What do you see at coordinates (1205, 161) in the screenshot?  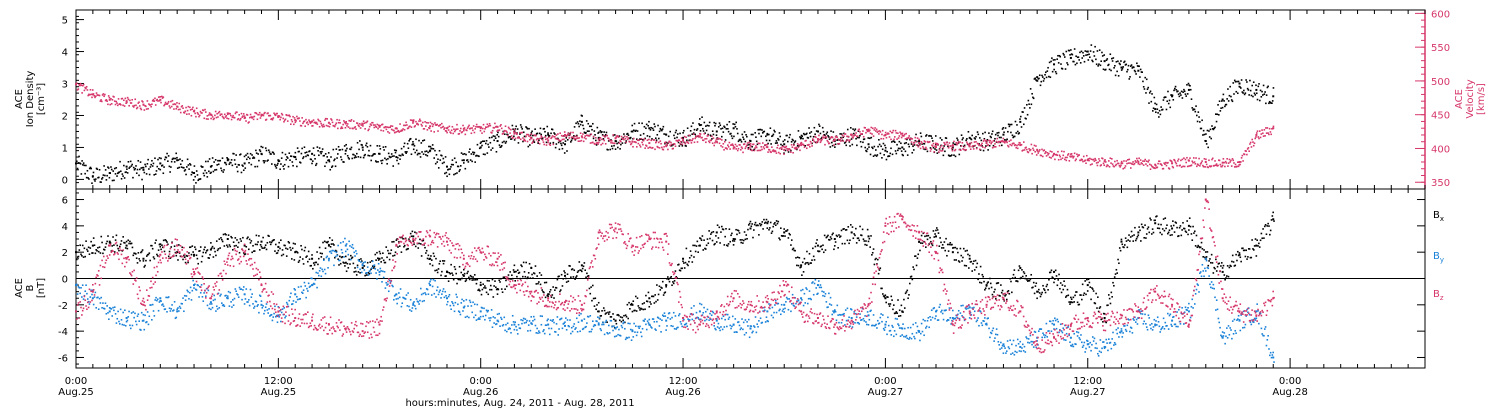 I see `velocity-point` at bounding box center [1205, 161].